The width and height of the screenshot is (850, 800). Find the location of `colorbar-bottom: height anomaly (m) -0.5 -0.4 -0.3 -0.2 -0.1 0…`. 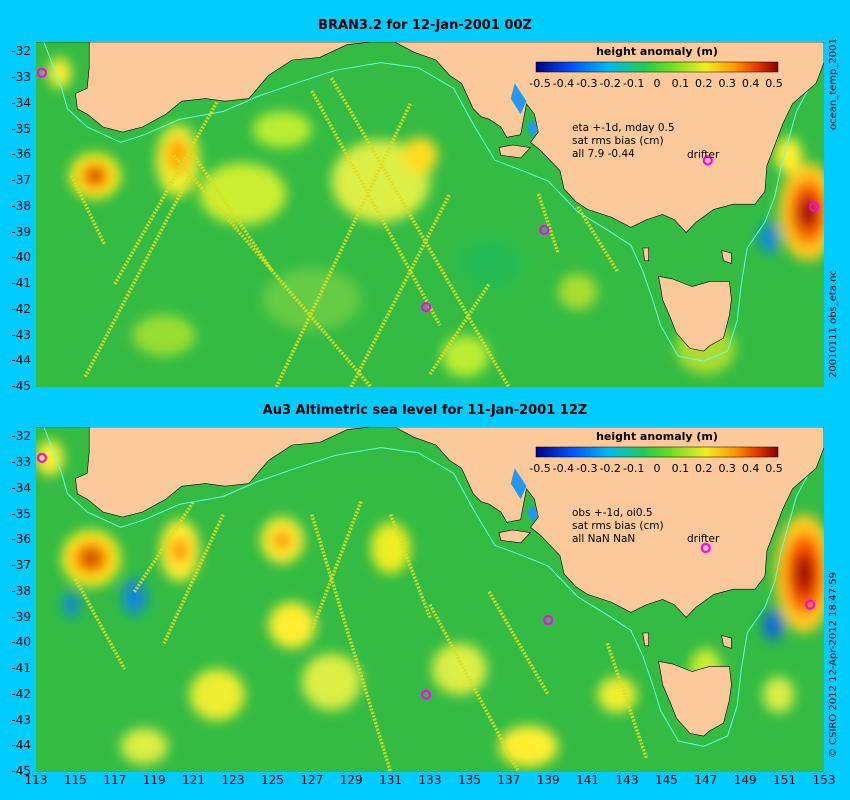

colorbar-bottom: height anomaly (m) -0.5 -0.4 -0.3 -0.2 -0.1 0… is located at coordinates (655, 452).